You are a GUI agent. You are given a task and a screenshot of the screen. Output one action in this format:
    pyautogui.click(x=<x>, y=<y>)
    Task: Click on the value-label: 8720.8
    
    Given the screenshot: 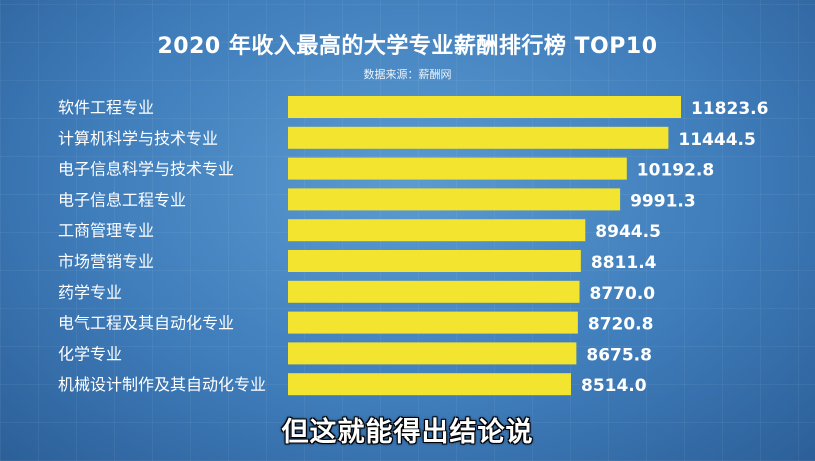 What is the action you would take?
    pyautogui.click(x=621, y=325)
    